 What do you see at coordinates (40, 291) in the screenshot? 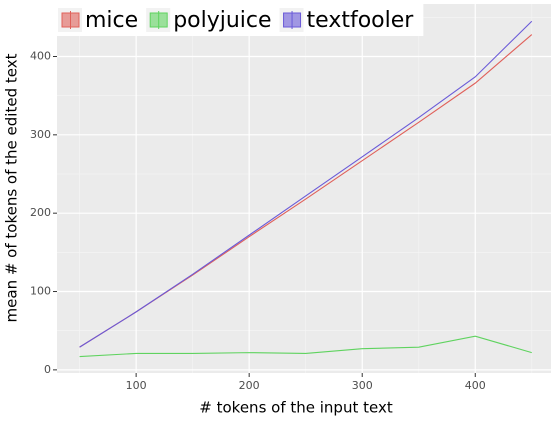
I see `y-tick-label: 100` at bounding box center [40, 291].